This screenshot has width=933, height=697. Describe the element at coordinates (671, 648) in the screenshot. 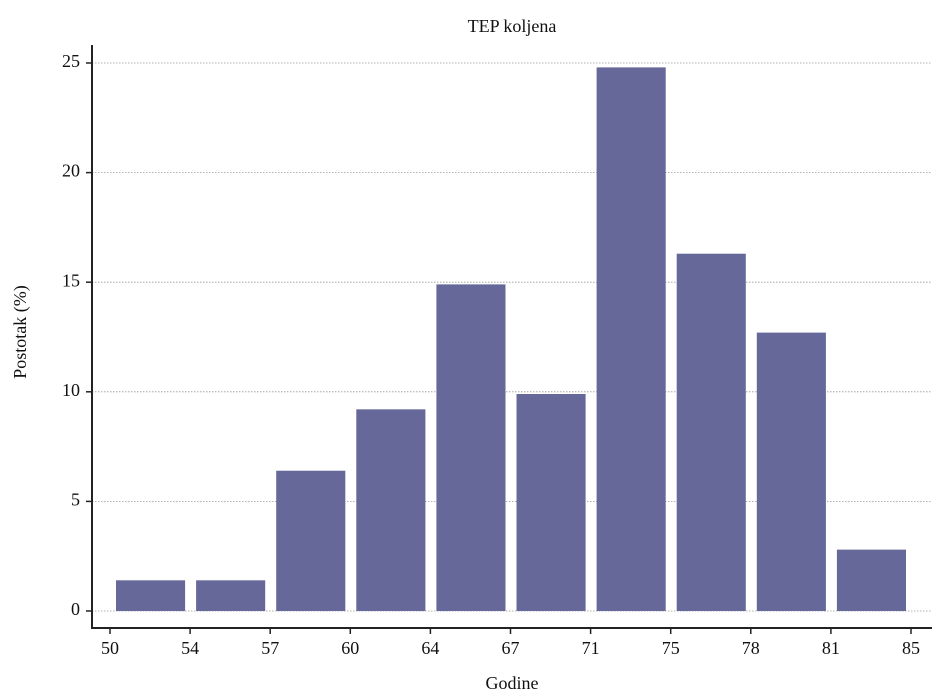

I see `x-tick-label: 75` at that location.